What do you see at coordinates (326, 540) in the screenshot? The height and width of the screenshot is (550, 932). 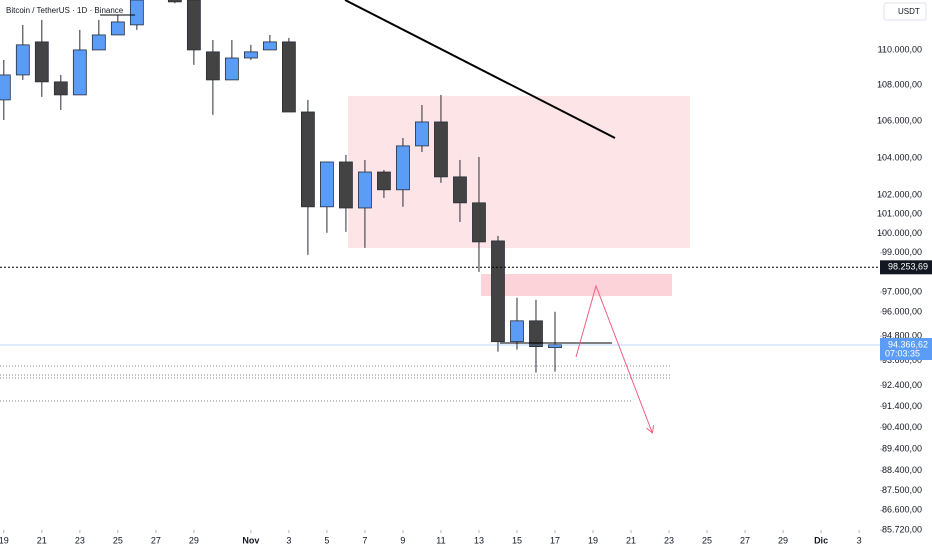 I see `x-tick-label: 5` at bounding box center [326, 540].